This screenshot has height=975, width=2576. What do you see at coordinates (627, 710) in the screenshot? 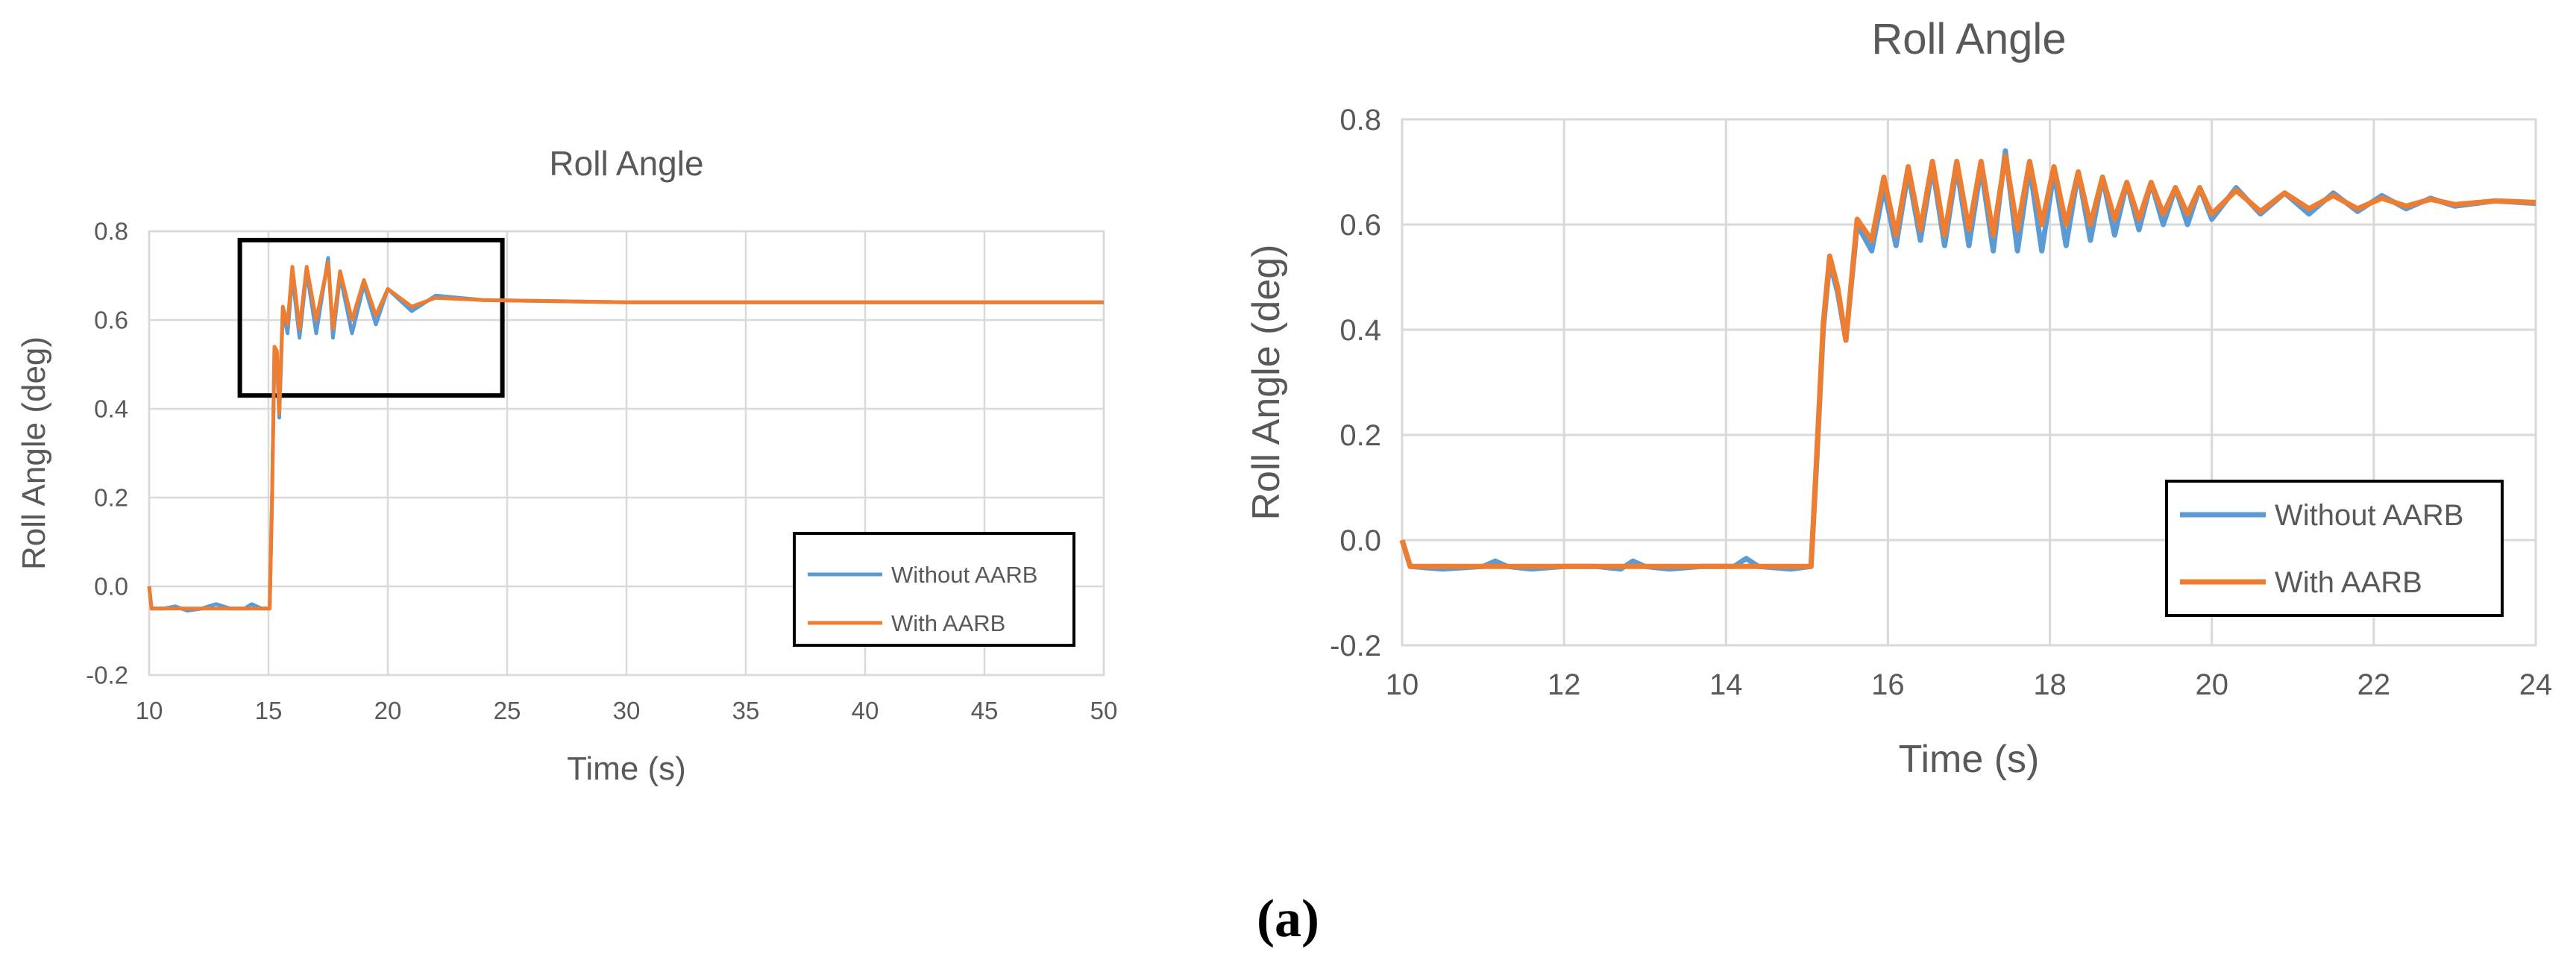
I see `x-tick-label: 30` at bounding box center [627, 710].